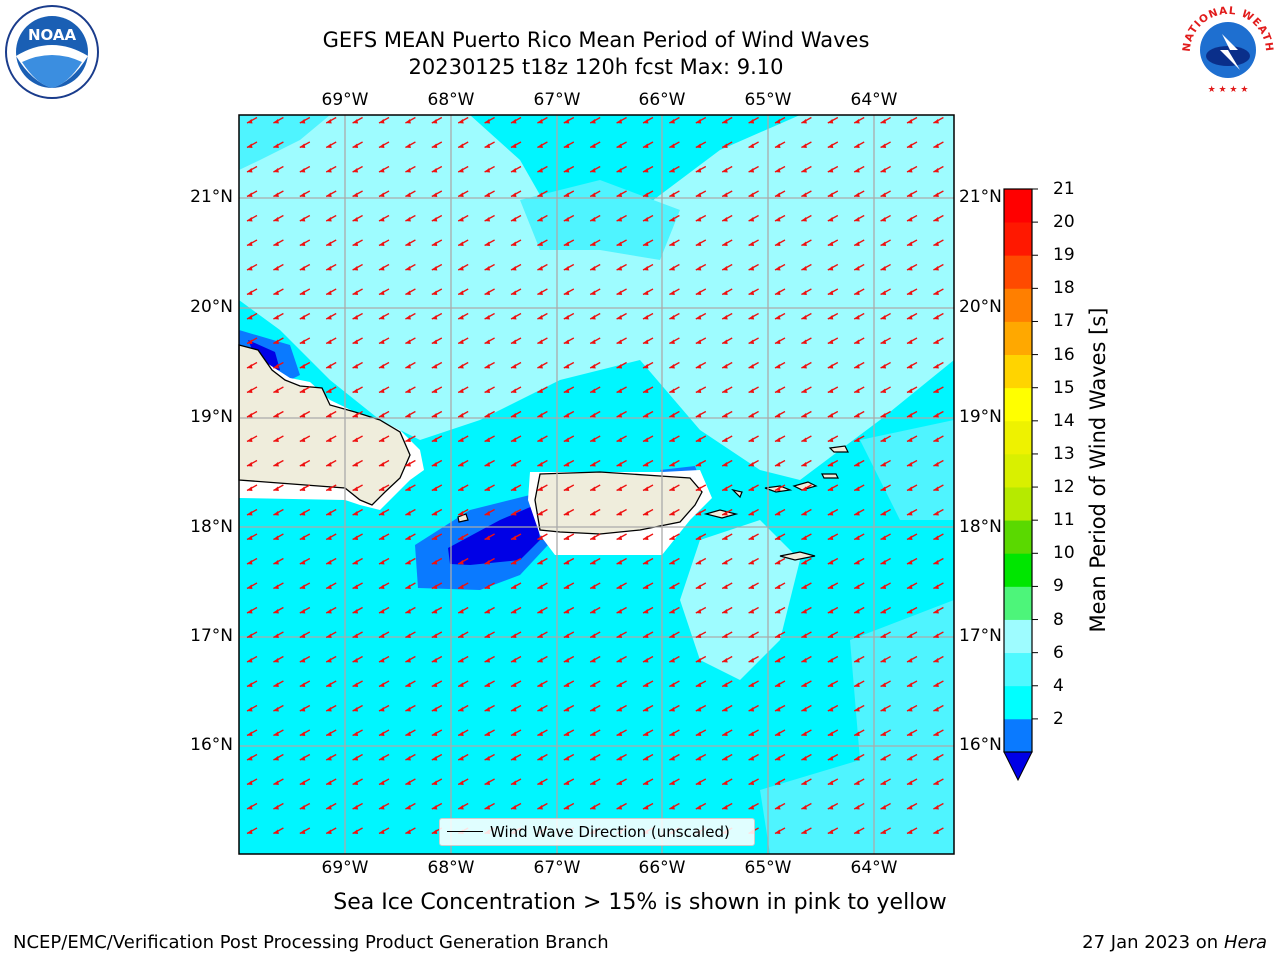  What do you see at coordinates (211, 197) in the screenshot?
I see `lat-label-left-21: 21°N` at bounding box center [211, 197].